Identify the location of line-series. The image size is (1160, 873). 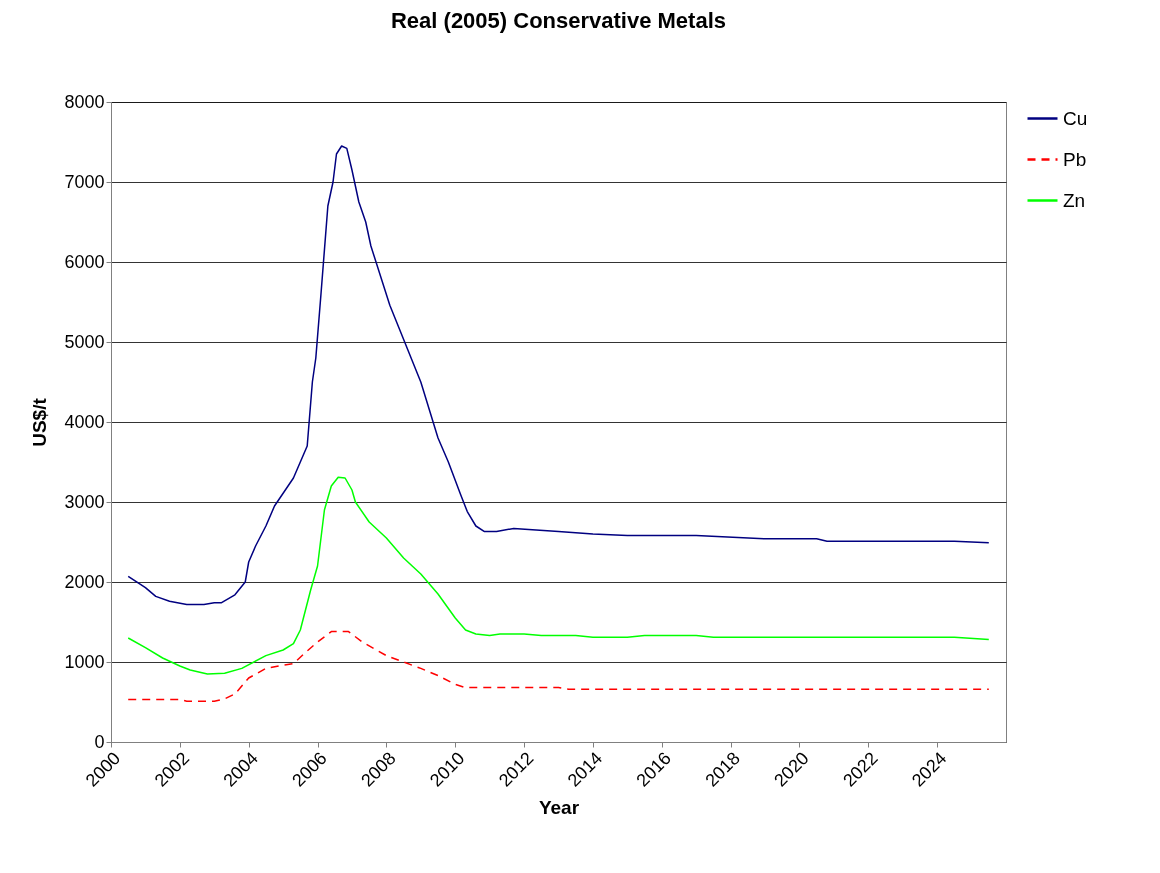
(558, 666).